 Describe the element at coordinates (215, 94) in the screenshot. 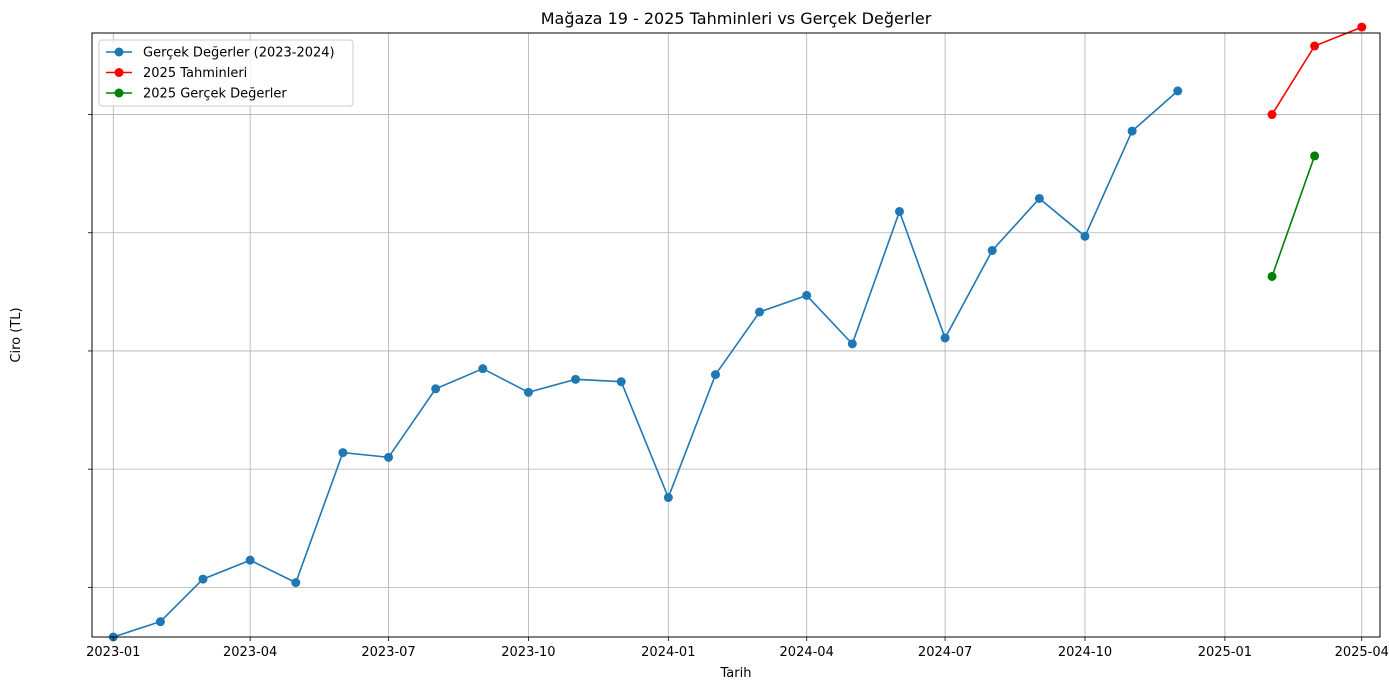

I see `legend-label: 2025 Gerçek Değerler` at that location.